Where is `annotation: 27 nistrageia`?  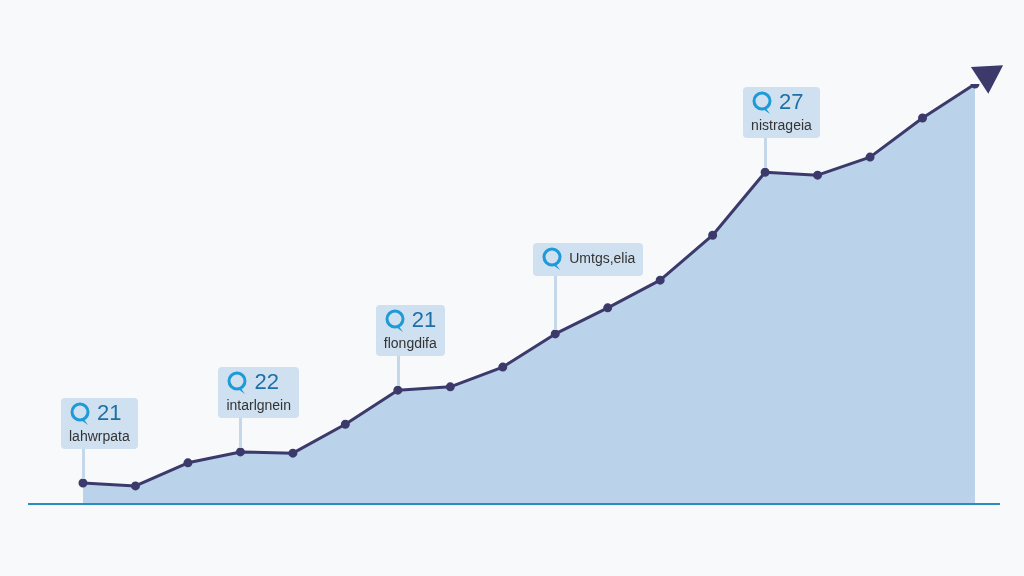
annotation: 27 nistrageia is located at coordinates (781, 112).